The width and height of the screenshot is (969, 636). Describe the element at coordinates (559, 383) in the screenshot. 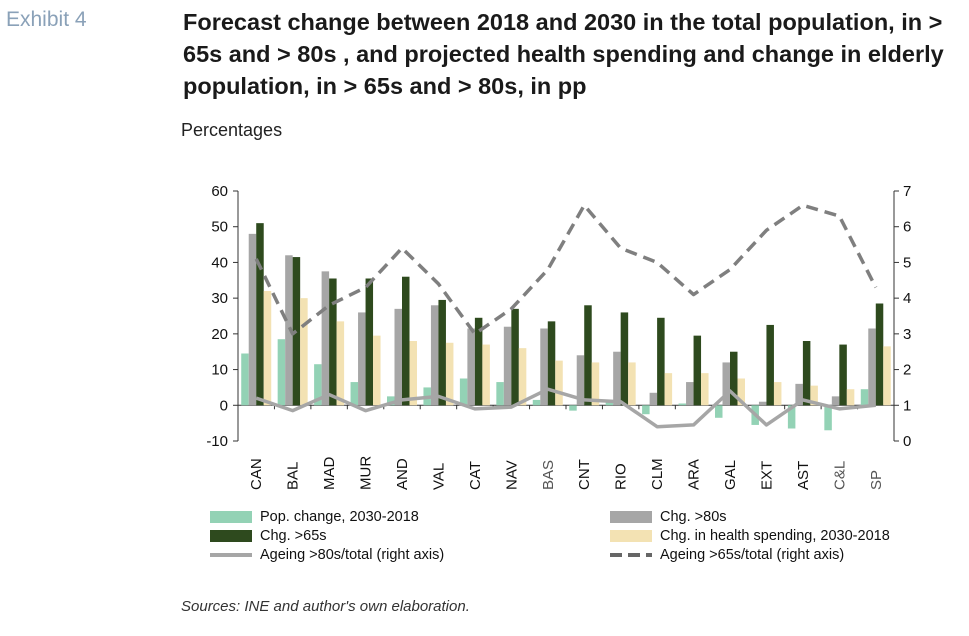

I see `bar-health-BAS` at that location.